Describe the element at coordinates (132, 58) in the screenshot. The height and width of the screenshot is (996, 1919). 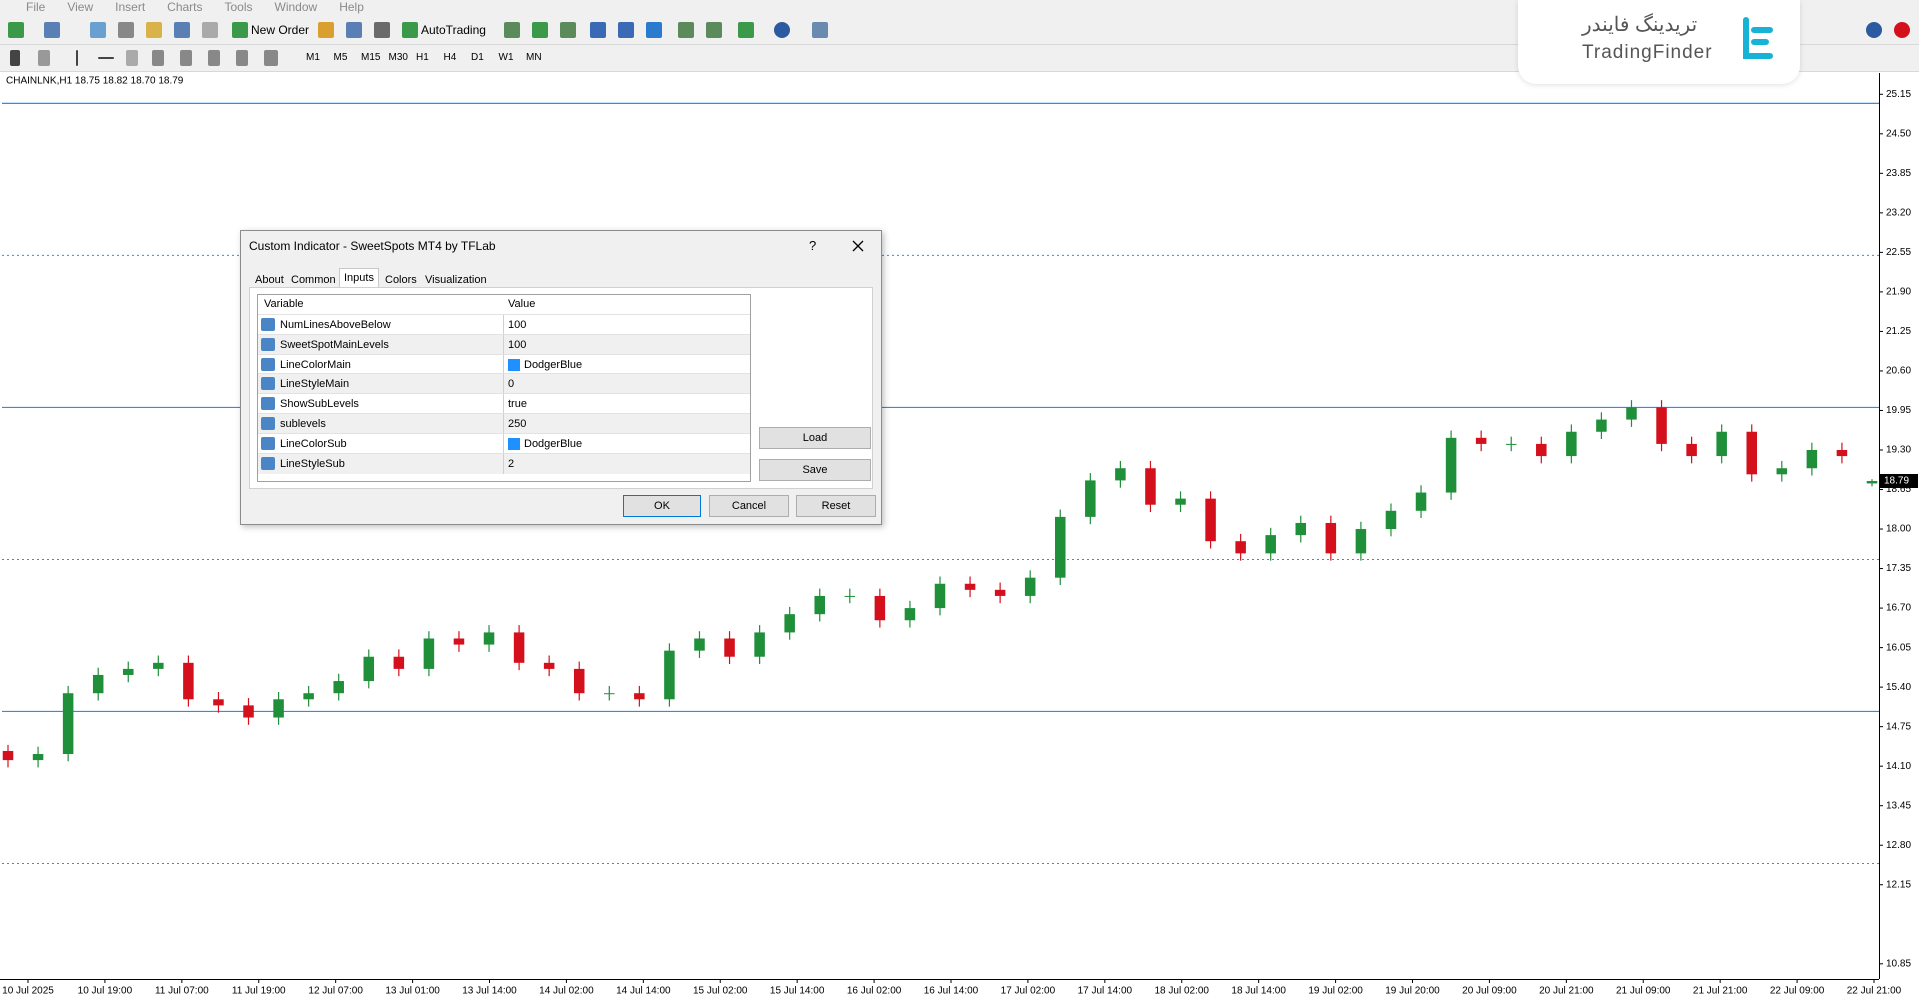
I see `trendline-tool` at that location.